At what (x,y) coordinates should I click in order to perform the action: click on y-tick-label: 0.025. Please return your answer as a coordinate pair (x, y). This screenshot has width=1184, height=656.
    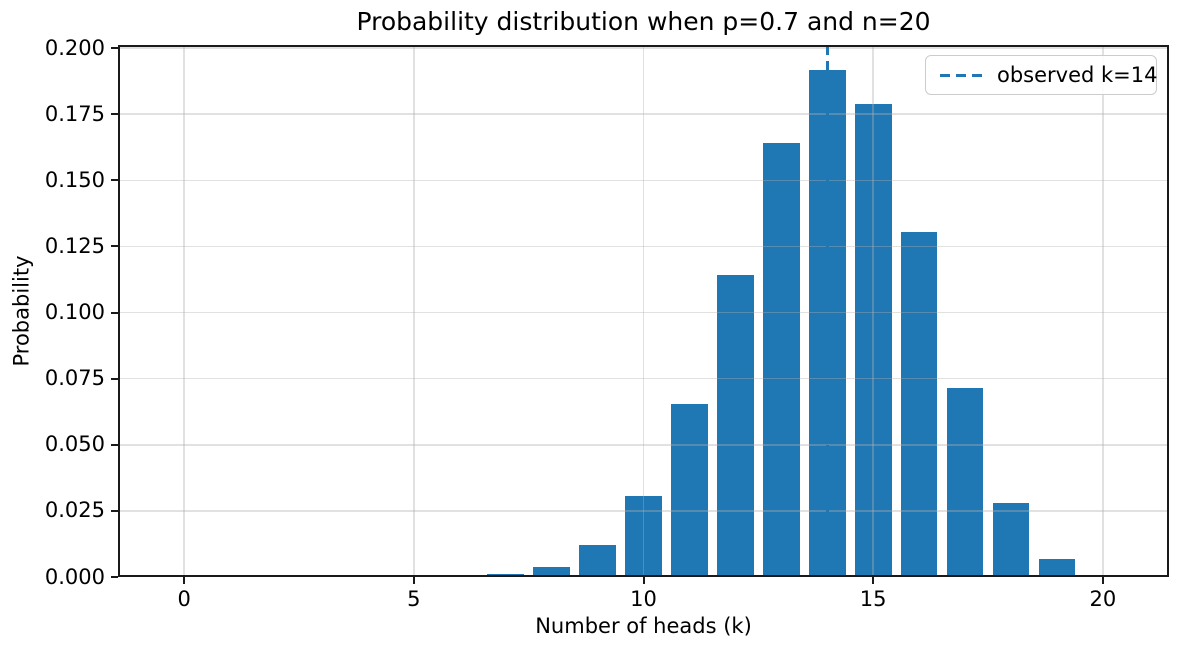
    Looking at the image, I should click on (74, 510).